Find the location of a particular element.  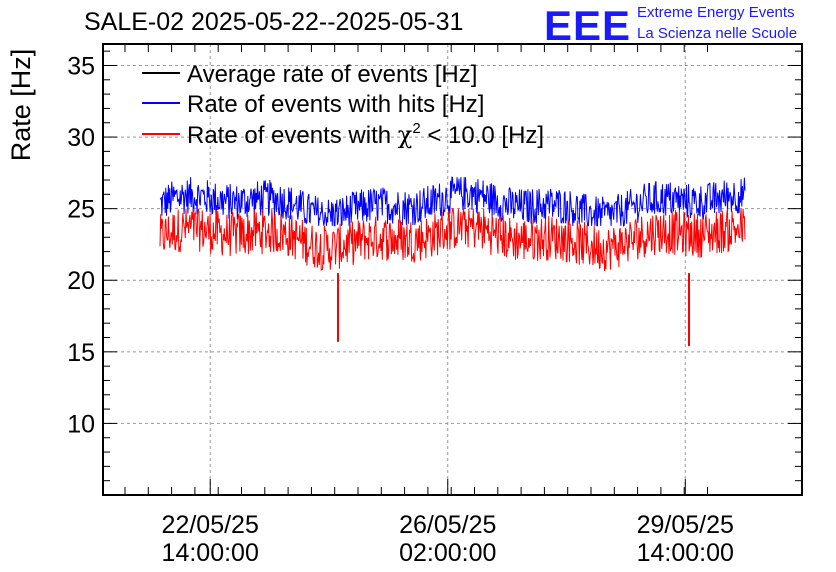

legend-label: Rate of events with hits [Hz] is located at coordinates (335, 104).